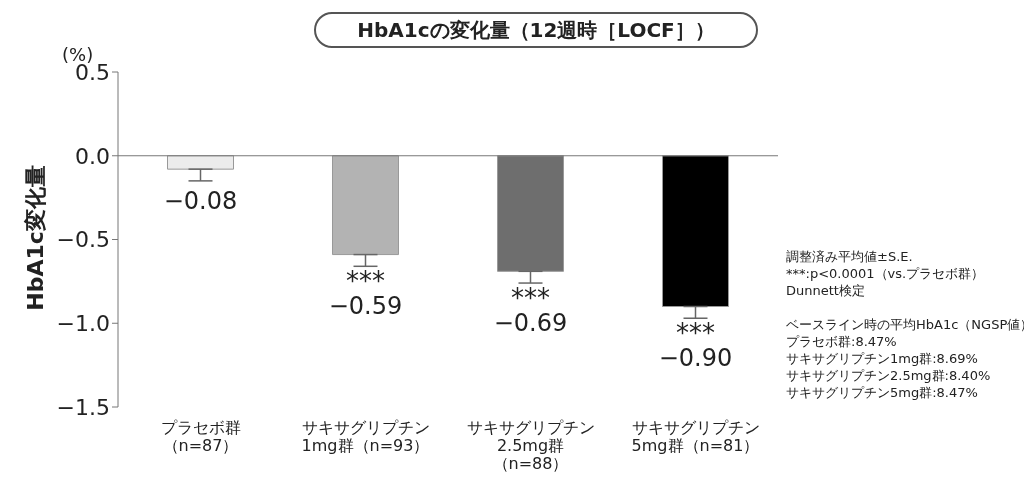  I want to click on chart-title: HbA1cの変化量（12週時［LOCF］）, so click(536, 30).